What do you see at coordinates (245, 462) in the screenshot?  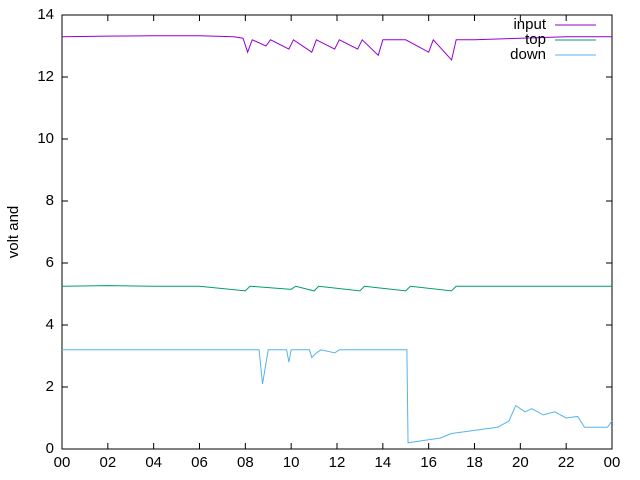 I see `x-tick-label: 08` at bounding box center [245, 462].